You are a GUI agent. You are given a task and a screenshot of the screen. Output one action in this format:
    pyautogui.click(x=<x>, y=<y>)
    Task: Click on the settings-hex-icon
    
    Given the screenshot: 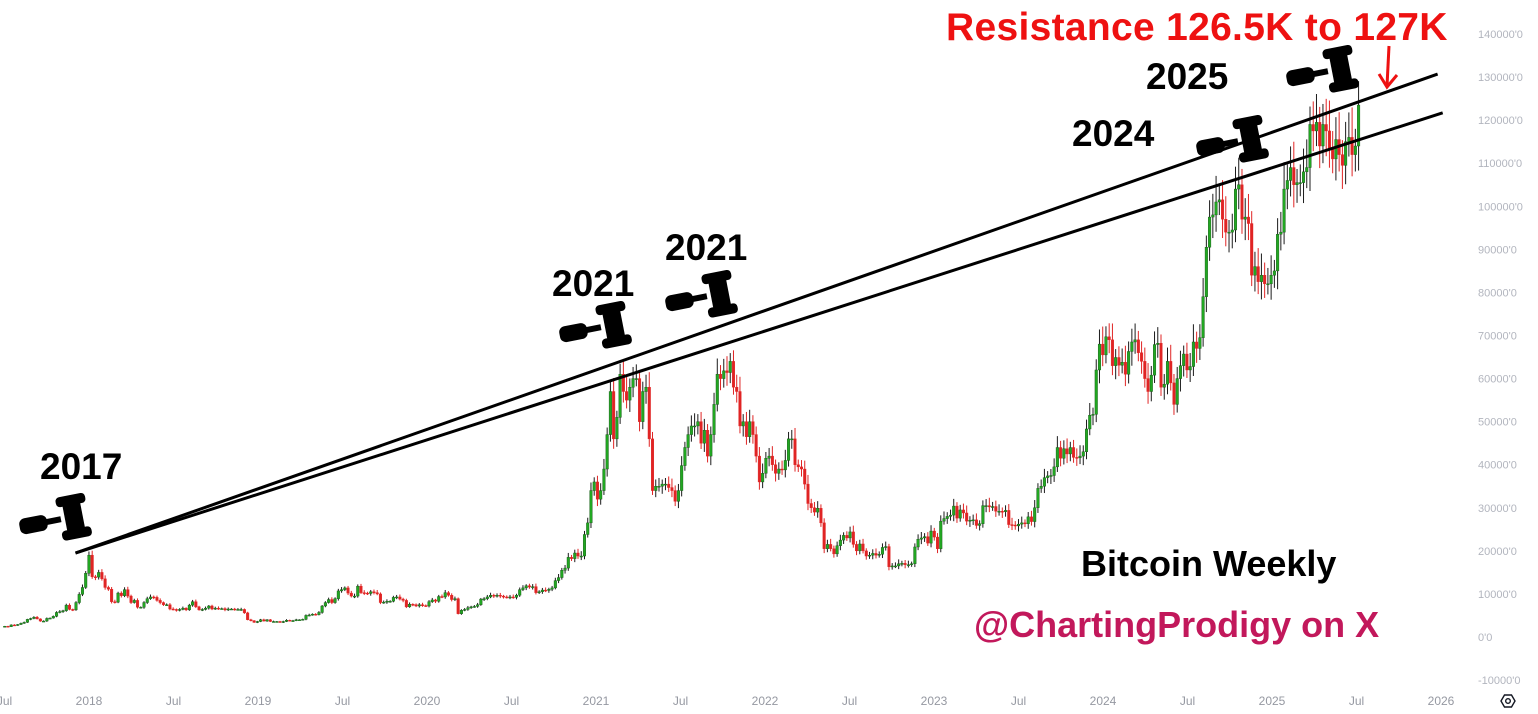 What is the action you would take?
    pyautogui.click(x=1508, y=701)
    